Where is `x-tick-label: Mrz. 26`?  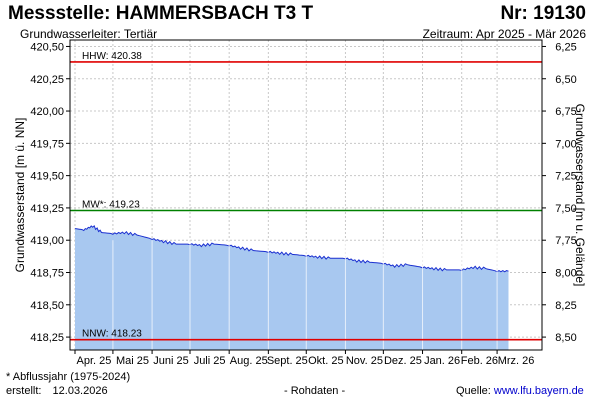
x-tick-label: Mrz. 26 is located at coordinates (516, 361).